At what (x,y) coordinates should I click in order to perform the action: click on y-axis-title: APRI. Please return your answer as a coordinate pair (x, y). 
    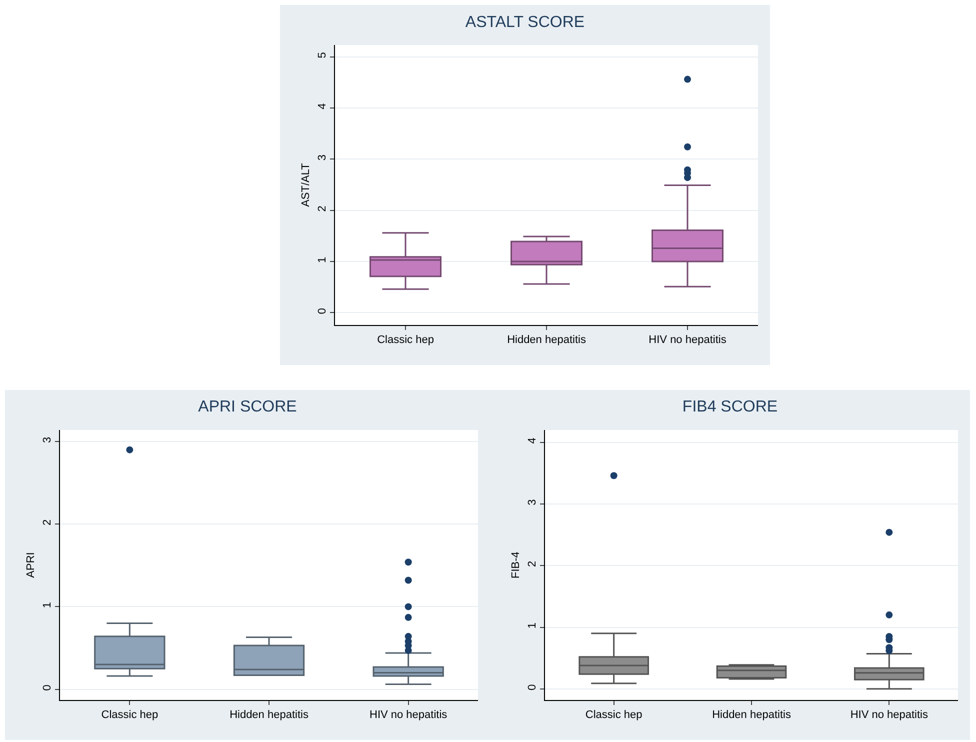
    Looking at the image, I should click on (31, 565).